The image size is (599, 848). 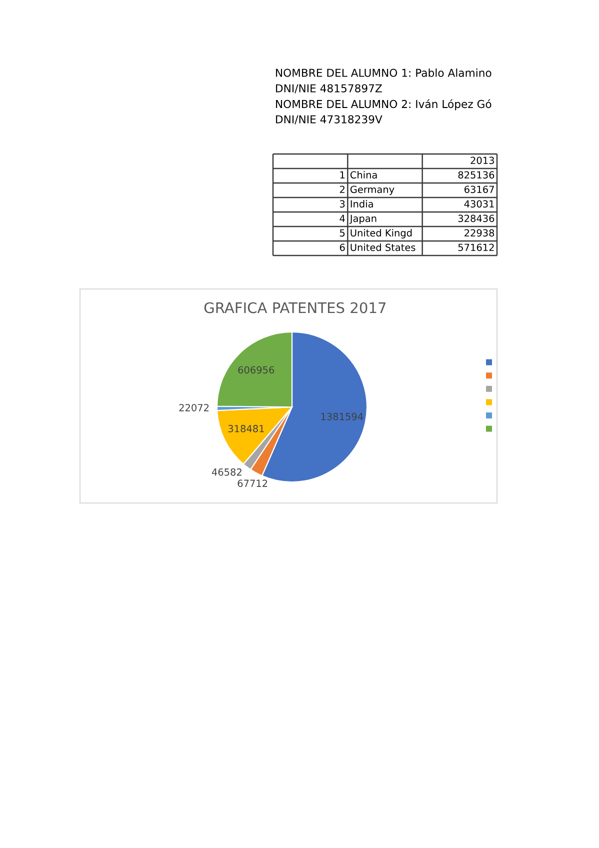 What do you see at coordinates (381, 233) in the screenshot?
I see `y2-tick-label: United Kingd` at bounding box center [381, 233].